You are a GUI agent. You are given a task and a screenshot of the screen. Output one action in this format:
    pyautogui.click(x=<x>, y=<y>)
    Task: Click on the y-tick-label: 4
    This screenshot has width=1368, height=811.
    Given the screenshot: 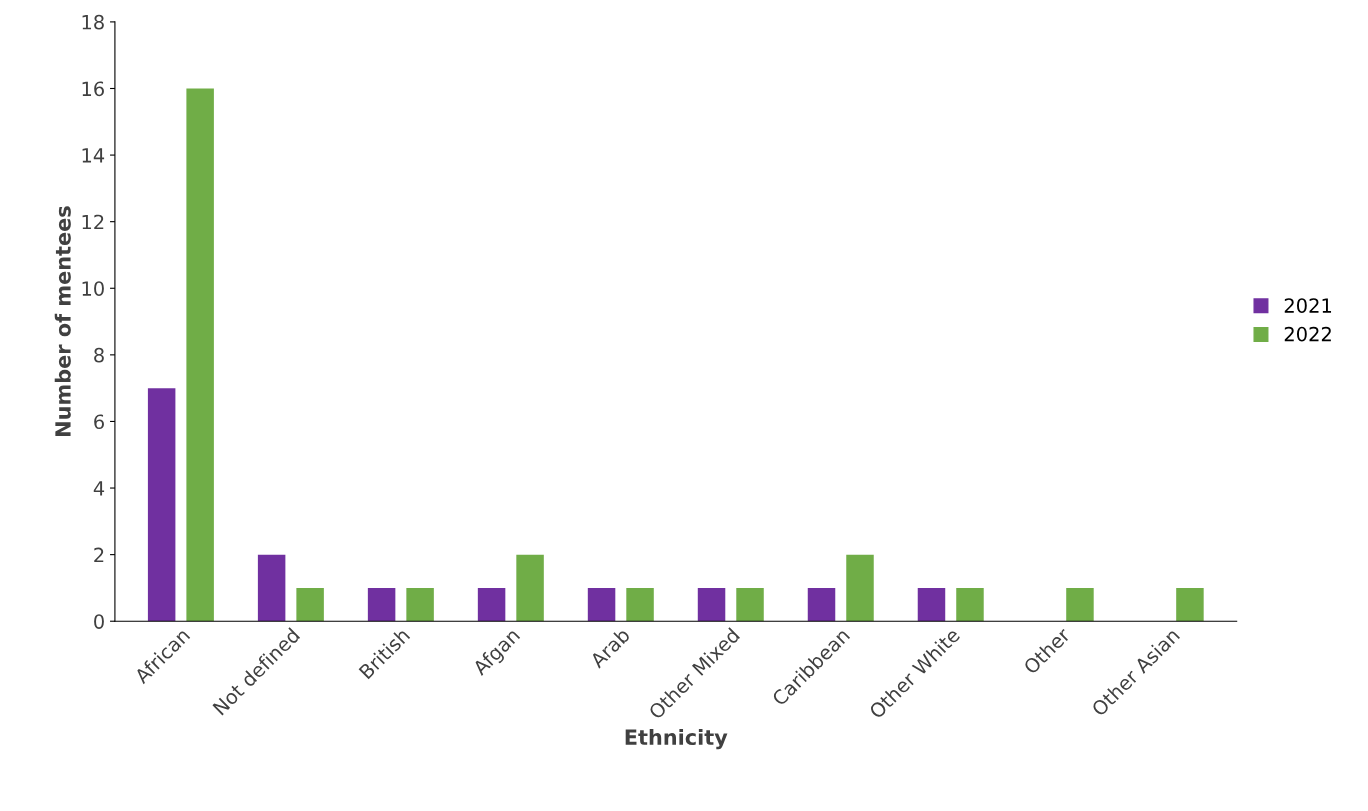 What is the action you would take?
    pyautogui.click(x=99, y=488)
    